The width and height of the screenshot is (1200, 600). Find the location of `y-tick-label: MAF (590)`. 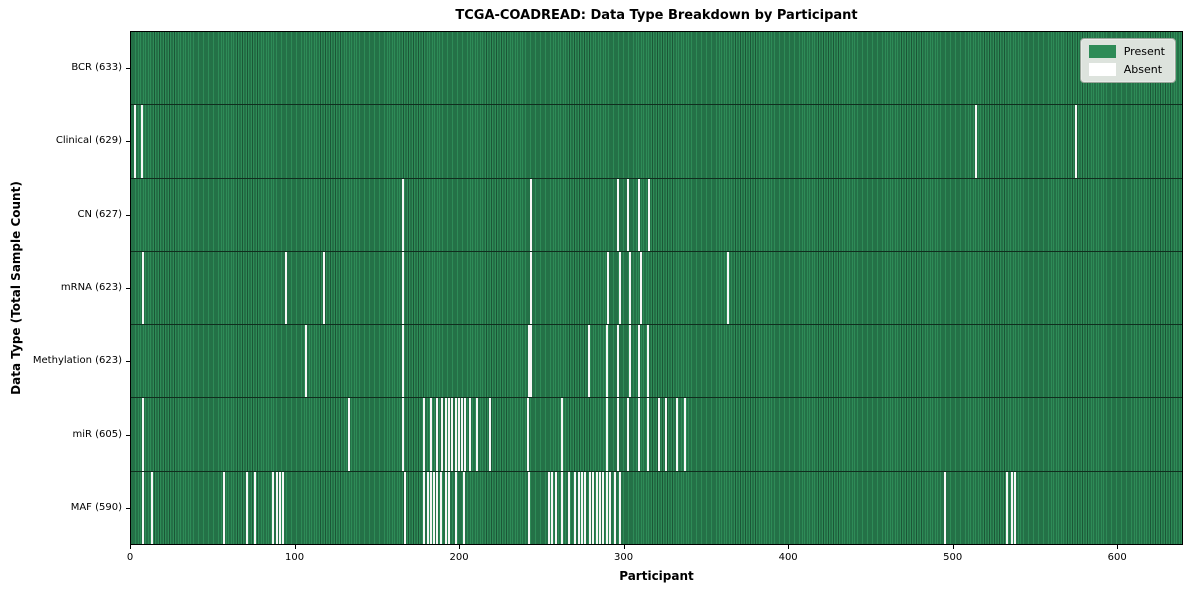

y-tick-label: MAF (590) is located at coordinates (96, 508).